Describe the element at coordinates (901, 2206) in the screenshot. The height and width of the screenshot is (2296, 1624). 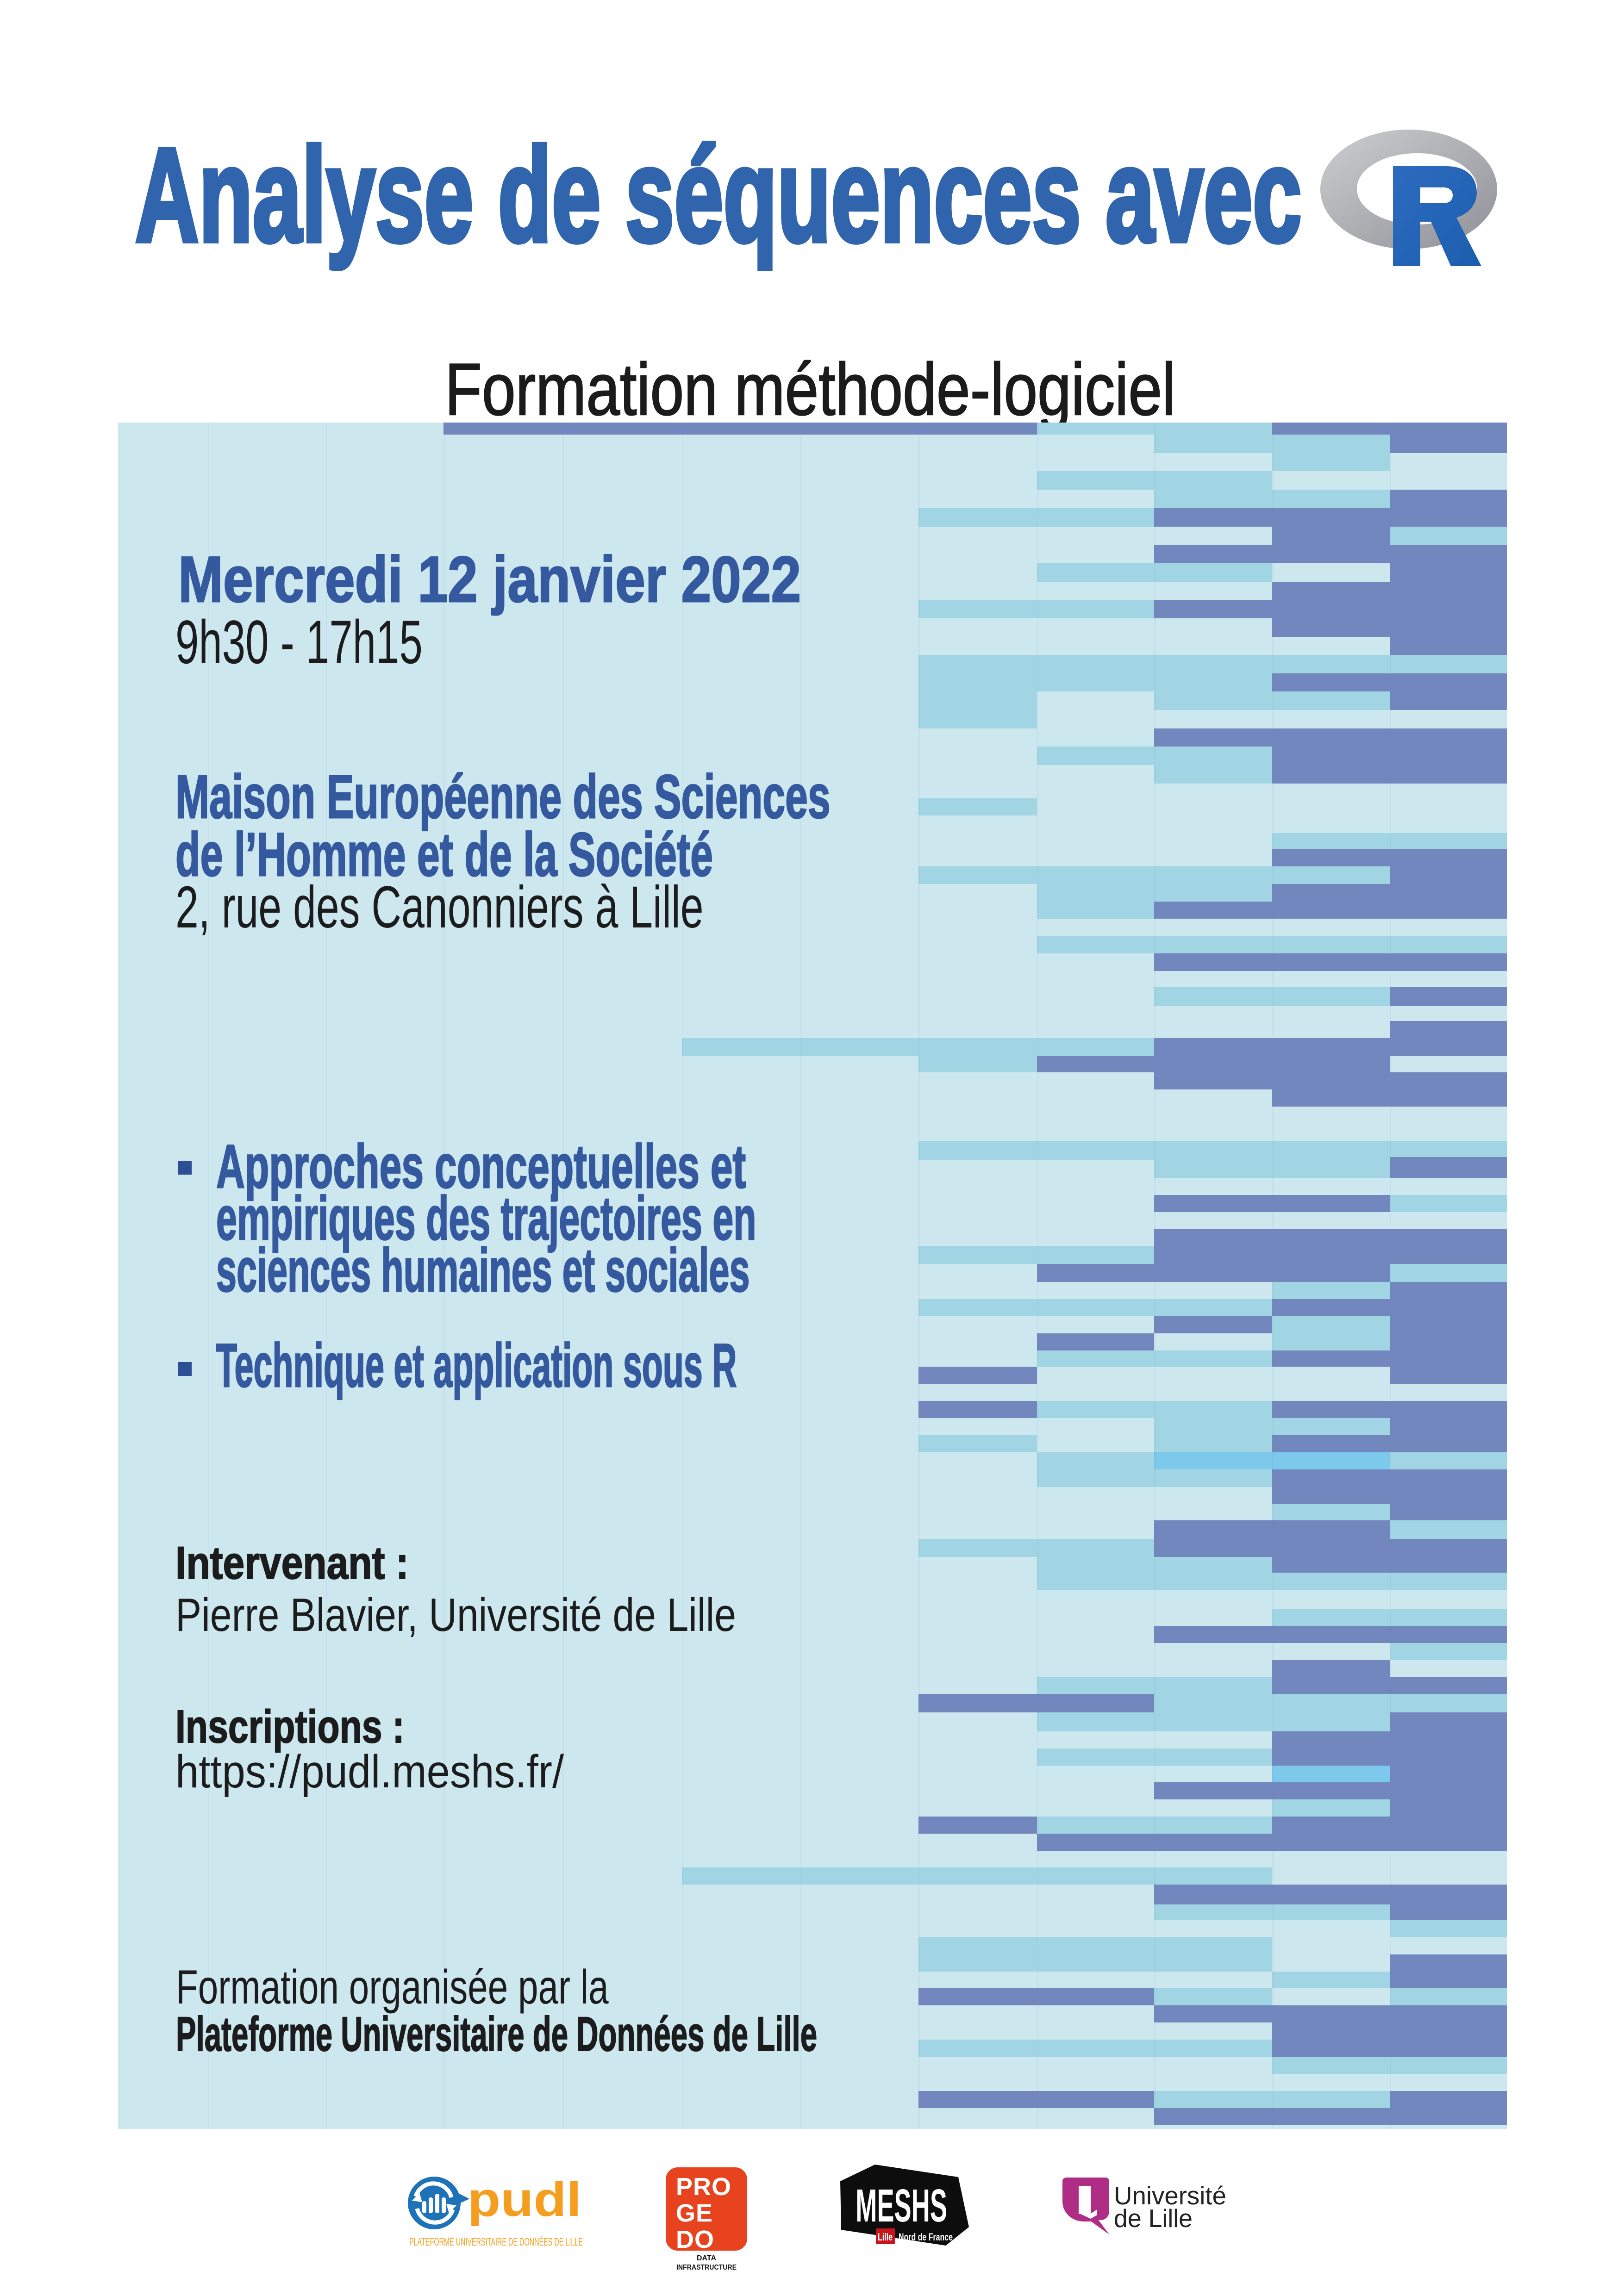
I see `svg-text: MESHS` at that location.